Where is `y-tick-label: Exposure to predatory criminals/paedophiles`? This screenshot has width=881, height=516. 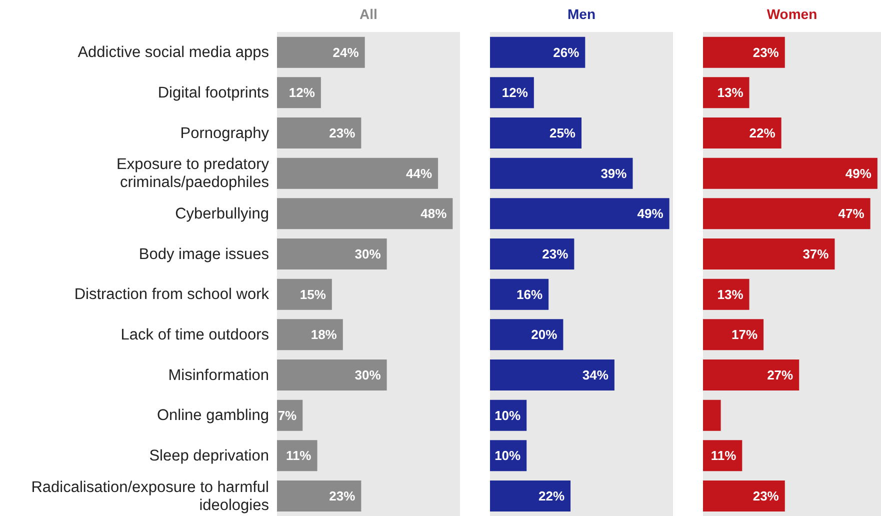 y-tick-label: Exposure to predatory criminals/paedophiles is located at coordinates (193, 173).